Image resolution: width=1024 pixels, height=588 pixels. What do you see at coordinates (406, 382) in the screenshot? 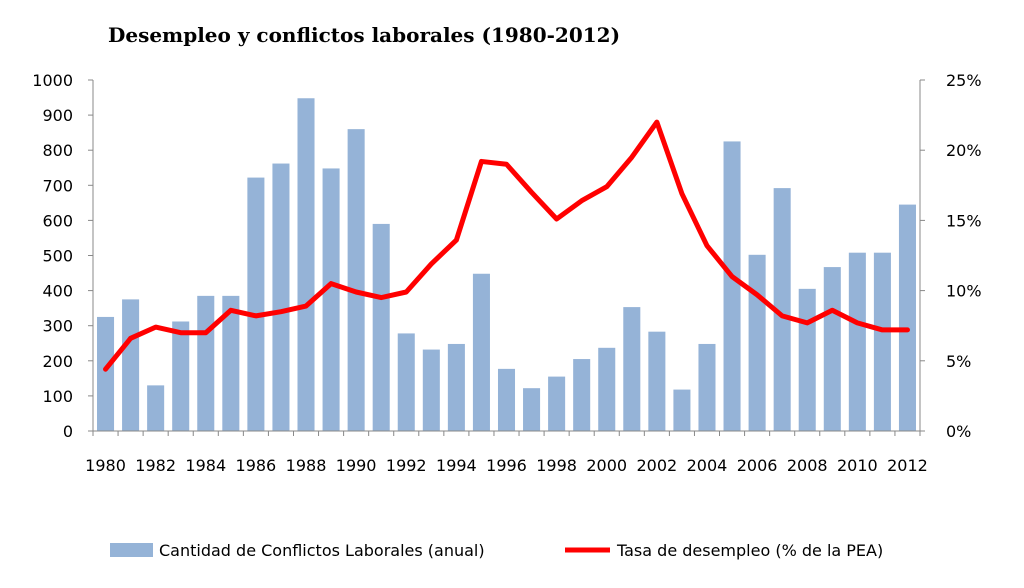
I see `bar-1992` at bounding box center [406, 382].